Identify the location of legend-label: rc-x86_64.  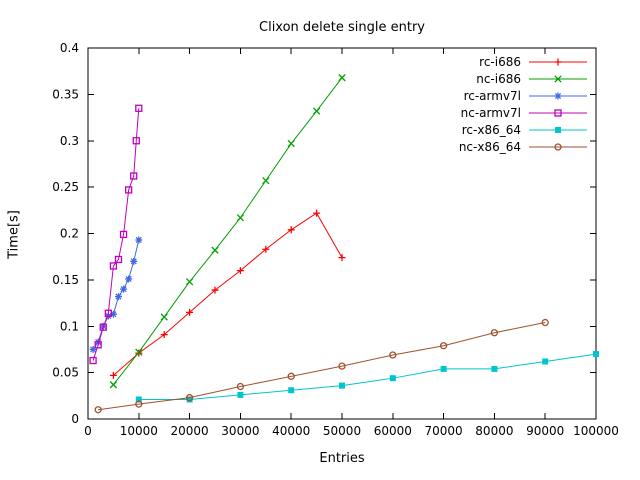
(491, 130).